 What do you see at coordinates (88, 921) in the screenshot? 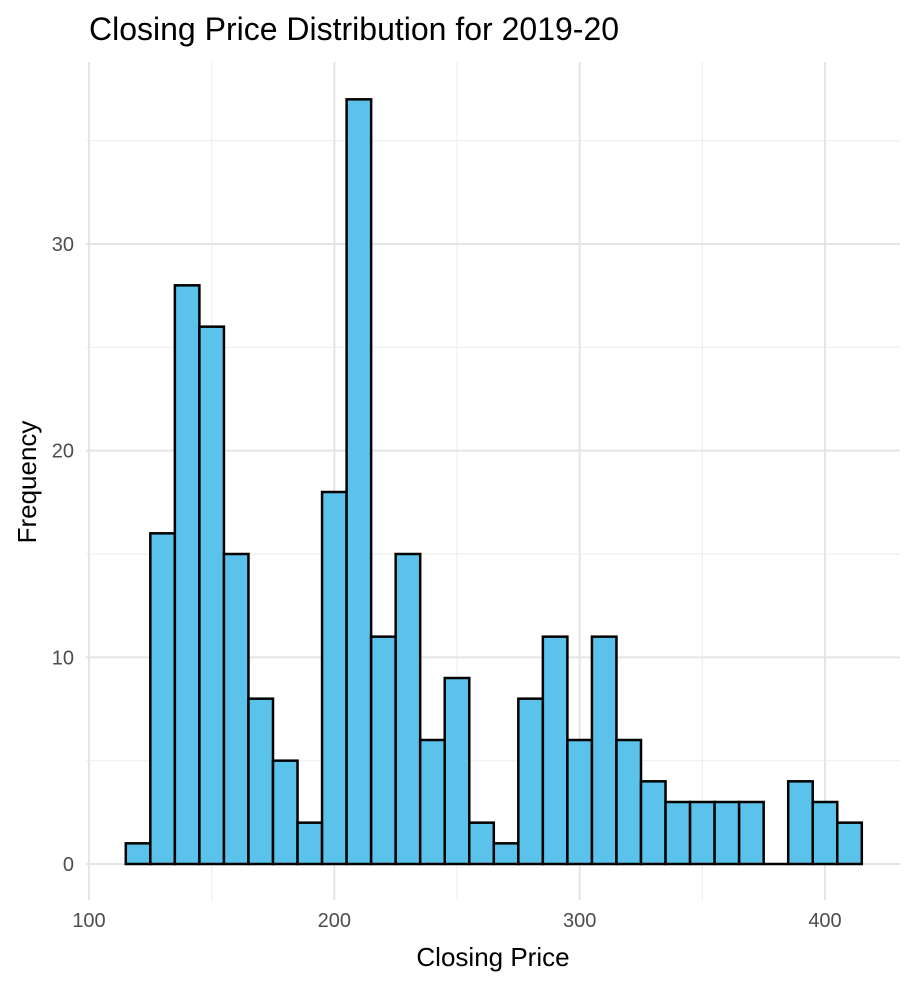
I see `x-tick-label: 100` at bounding box center [88, 921].